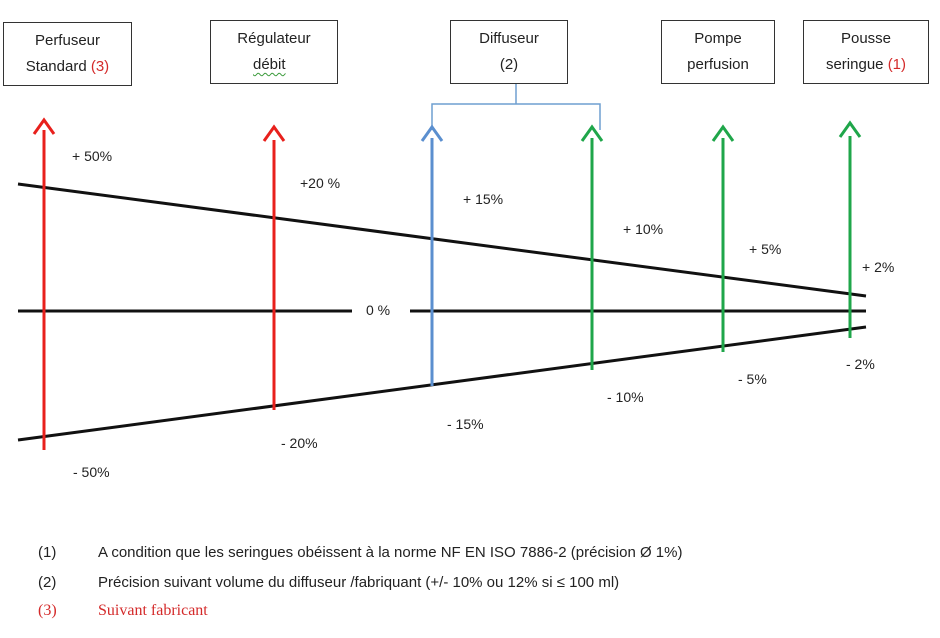 The height and width of the screenshot is (638, 940). I want to click on label-minus-20: - 20%, so click(299, 443).